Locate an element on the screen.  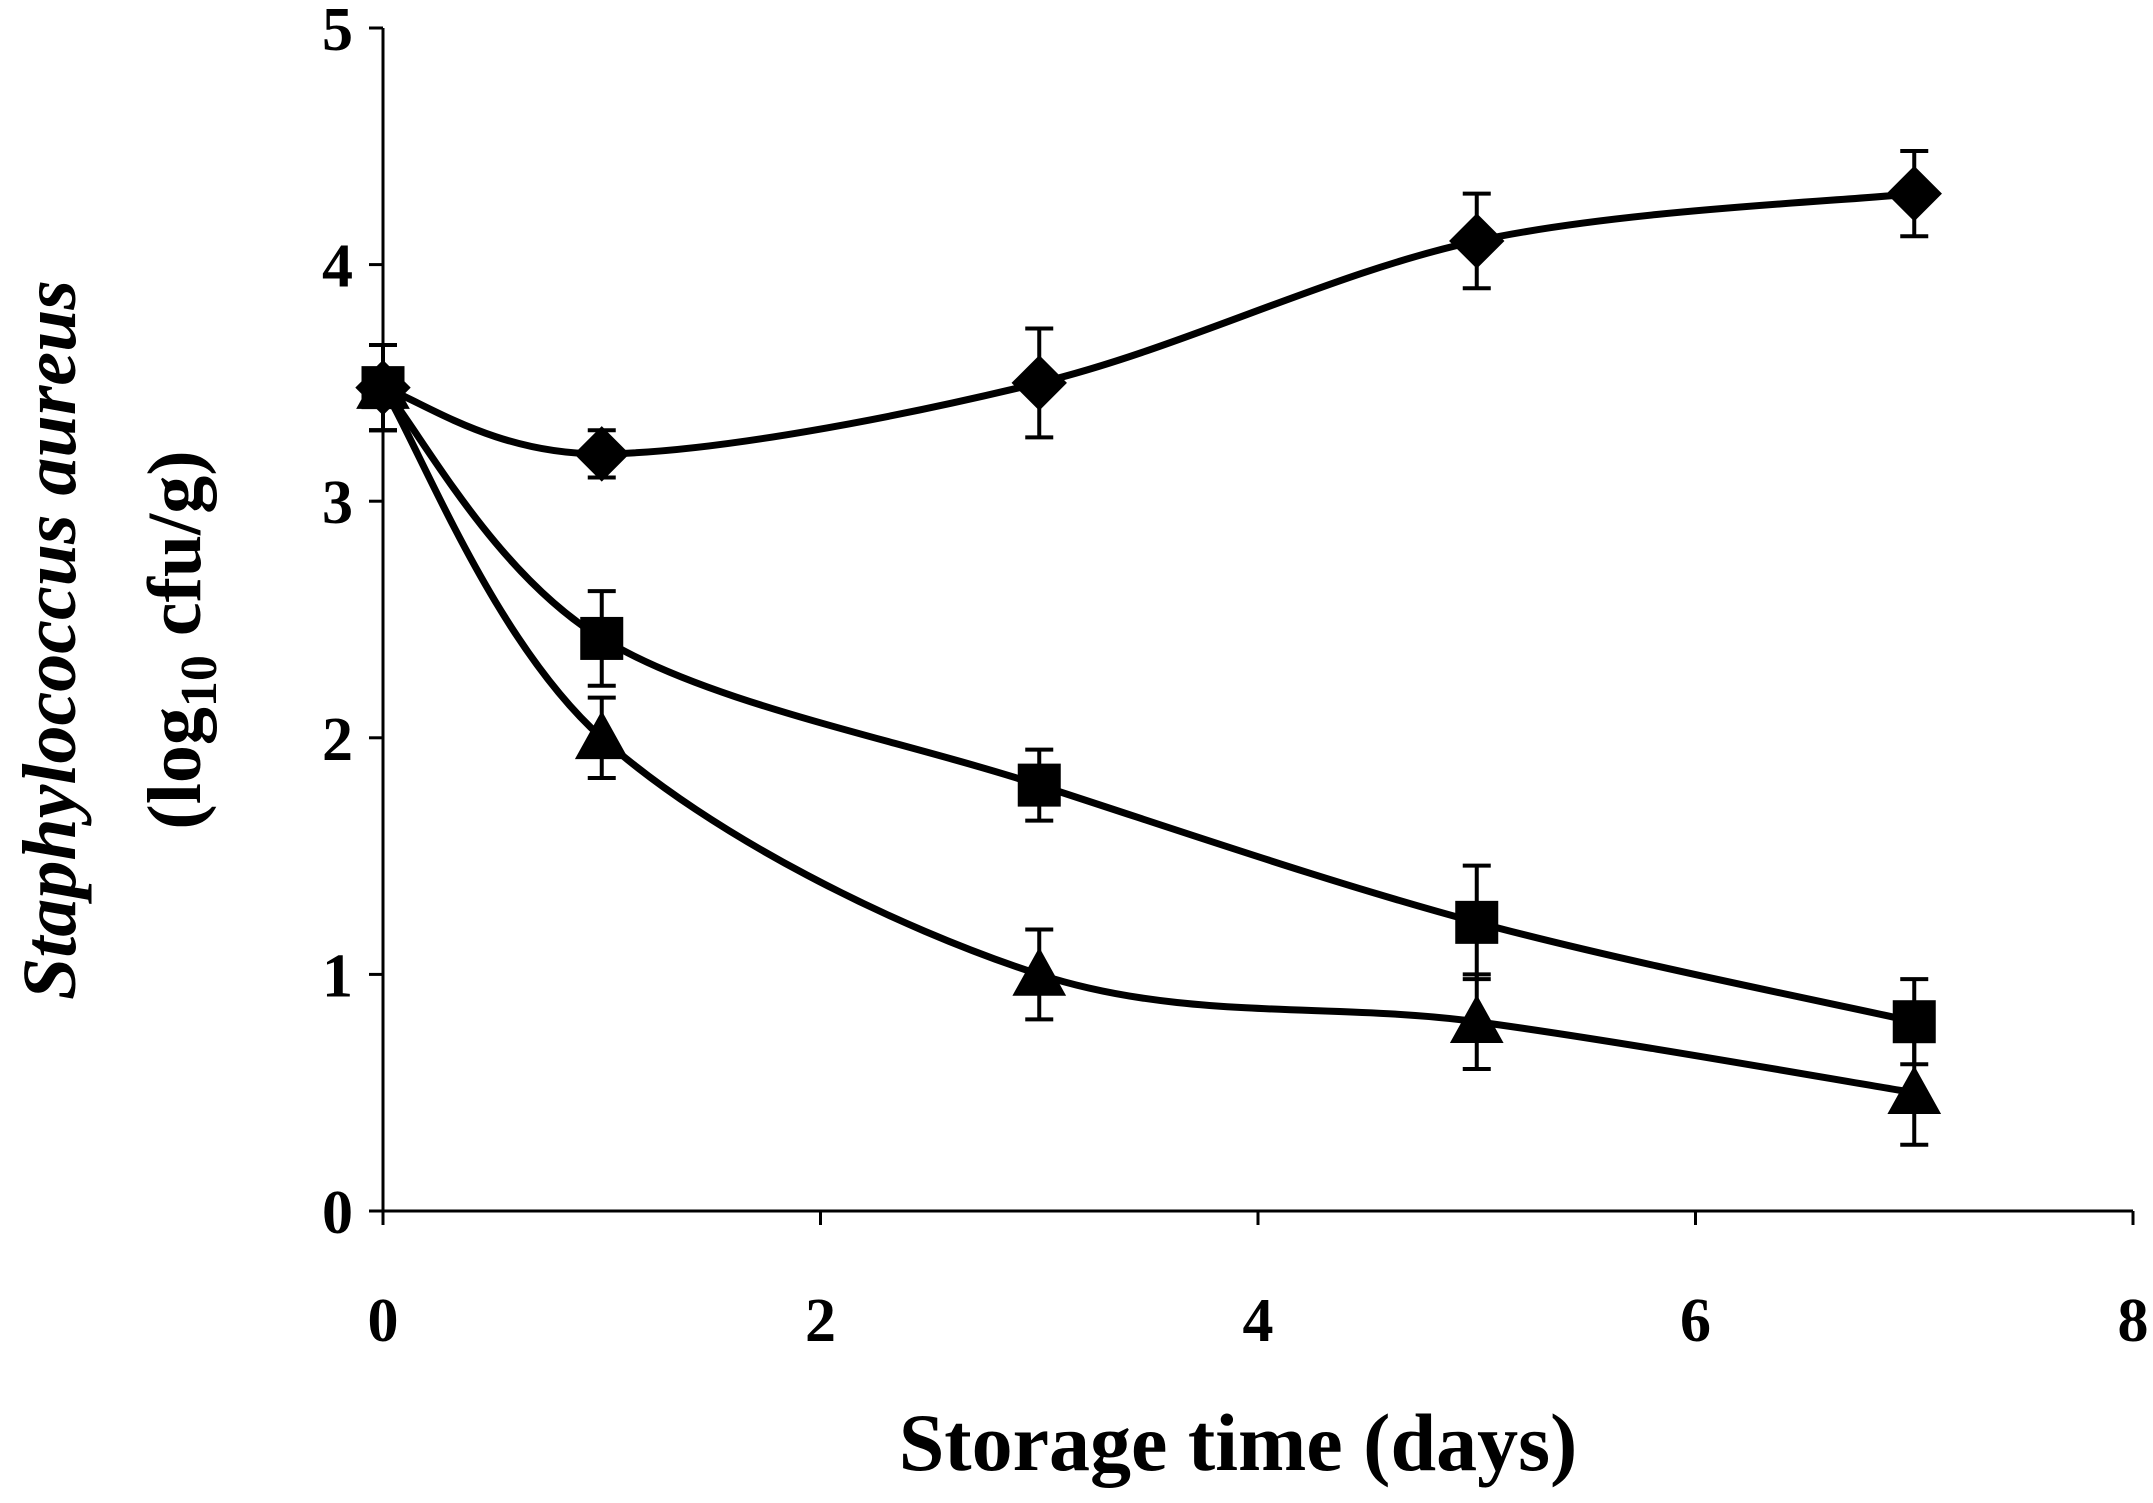
y-axis-label-units: (log10 cfu/g) is located at coordinates (180, 639).